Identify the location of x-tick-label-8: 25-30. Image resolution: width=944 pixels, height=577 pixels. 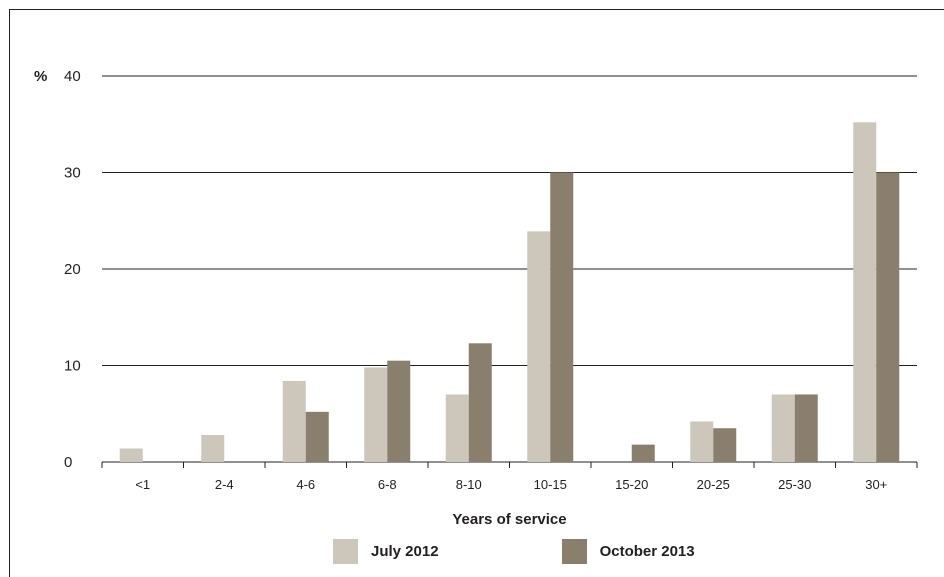
(794, 484).